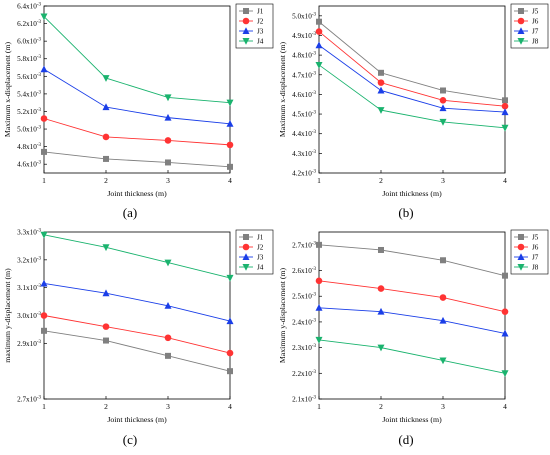 The width and height of the screenshot is (550, 455). I want to click on y-tick-label: 5.0x10⁻³, so click(304, 16).